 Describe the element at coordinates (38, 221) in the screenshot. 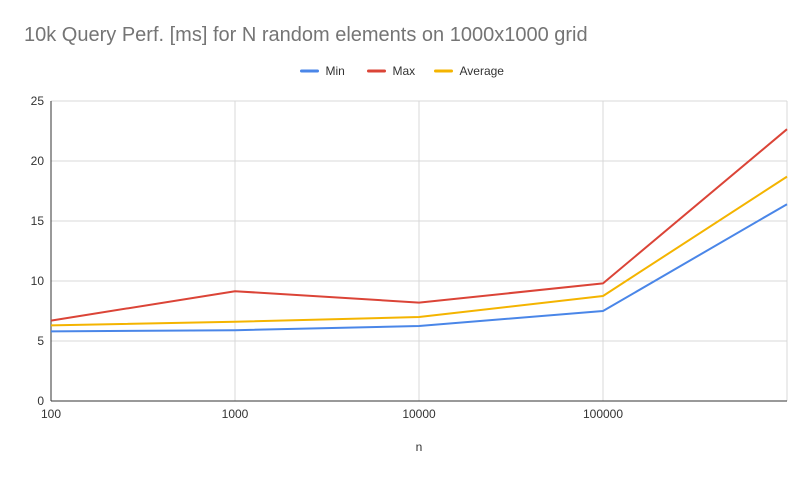

I see `y-tick-label: 15` at that location.